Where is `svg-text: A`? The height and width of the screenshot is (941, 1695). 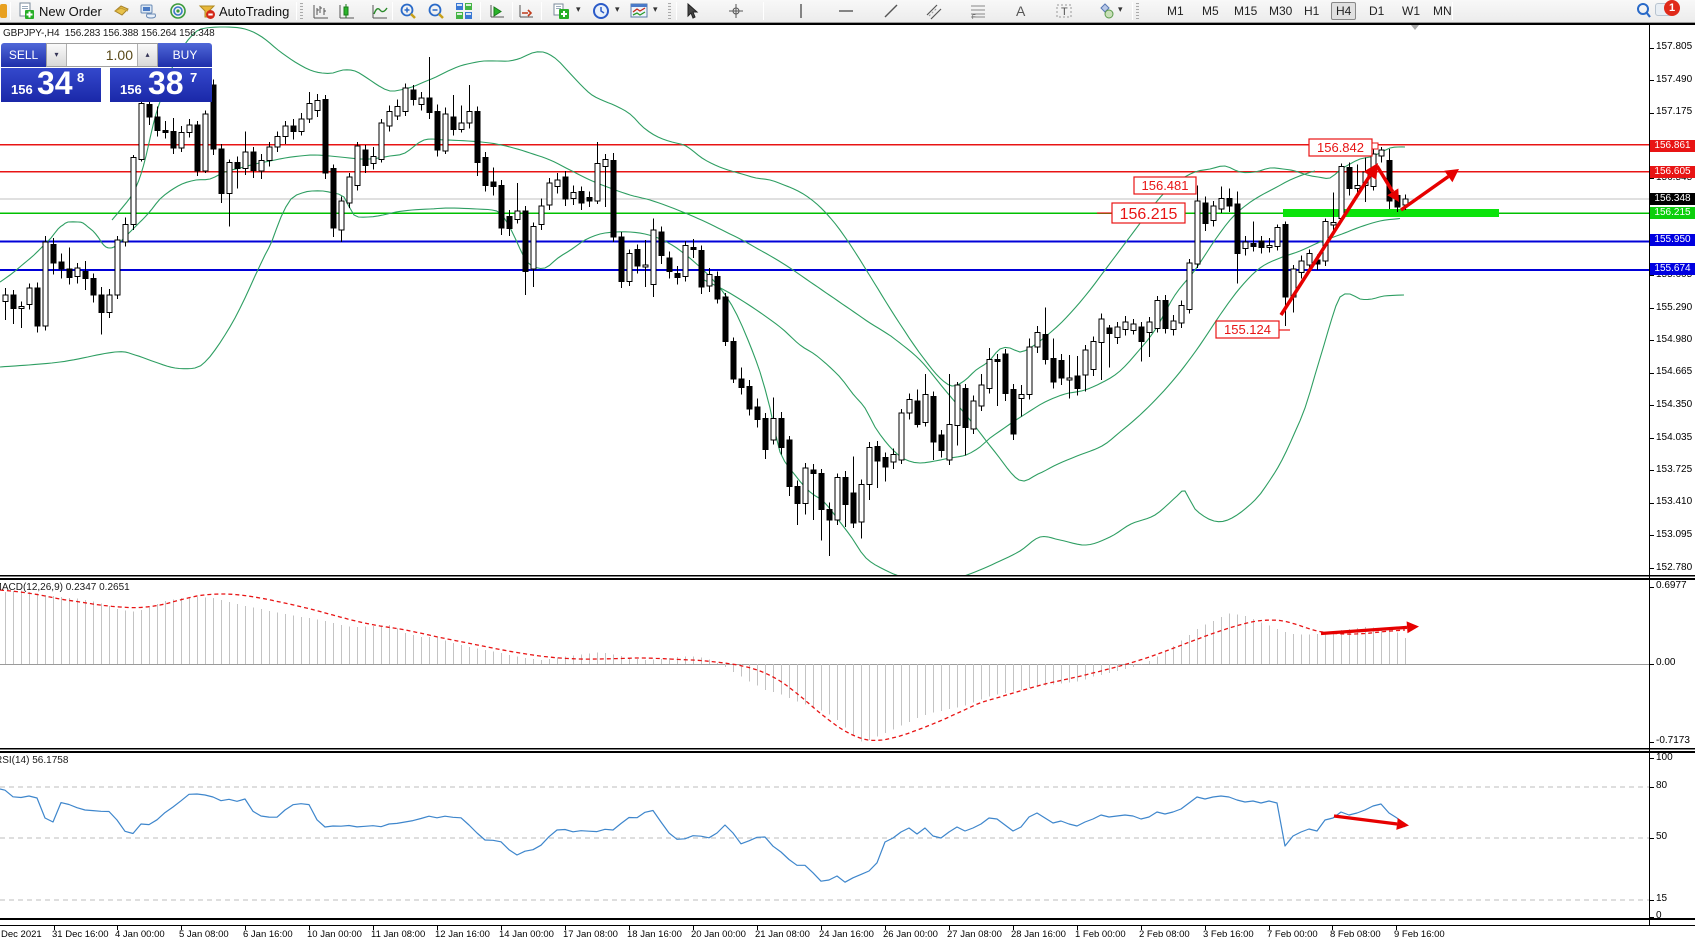
svg-text: A is located at coordinates (1021, 11).